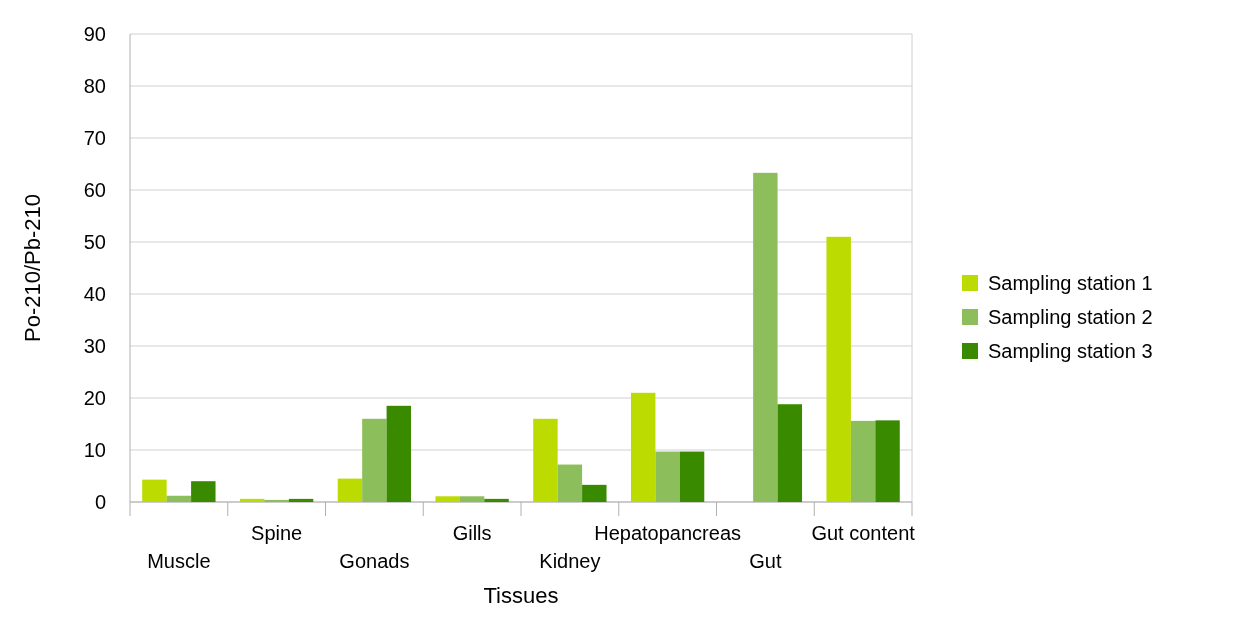  I want to click on x-tick-label: Gut content, so click(863, 533).